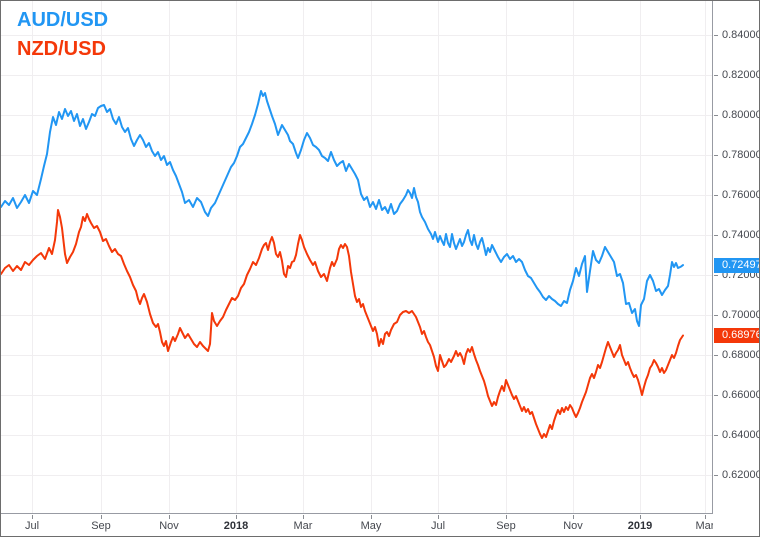 The height and width of the screenshot is (537, 760). I want to click on legend-item-nzd-usd: NZD/USD, so click(61, 49).